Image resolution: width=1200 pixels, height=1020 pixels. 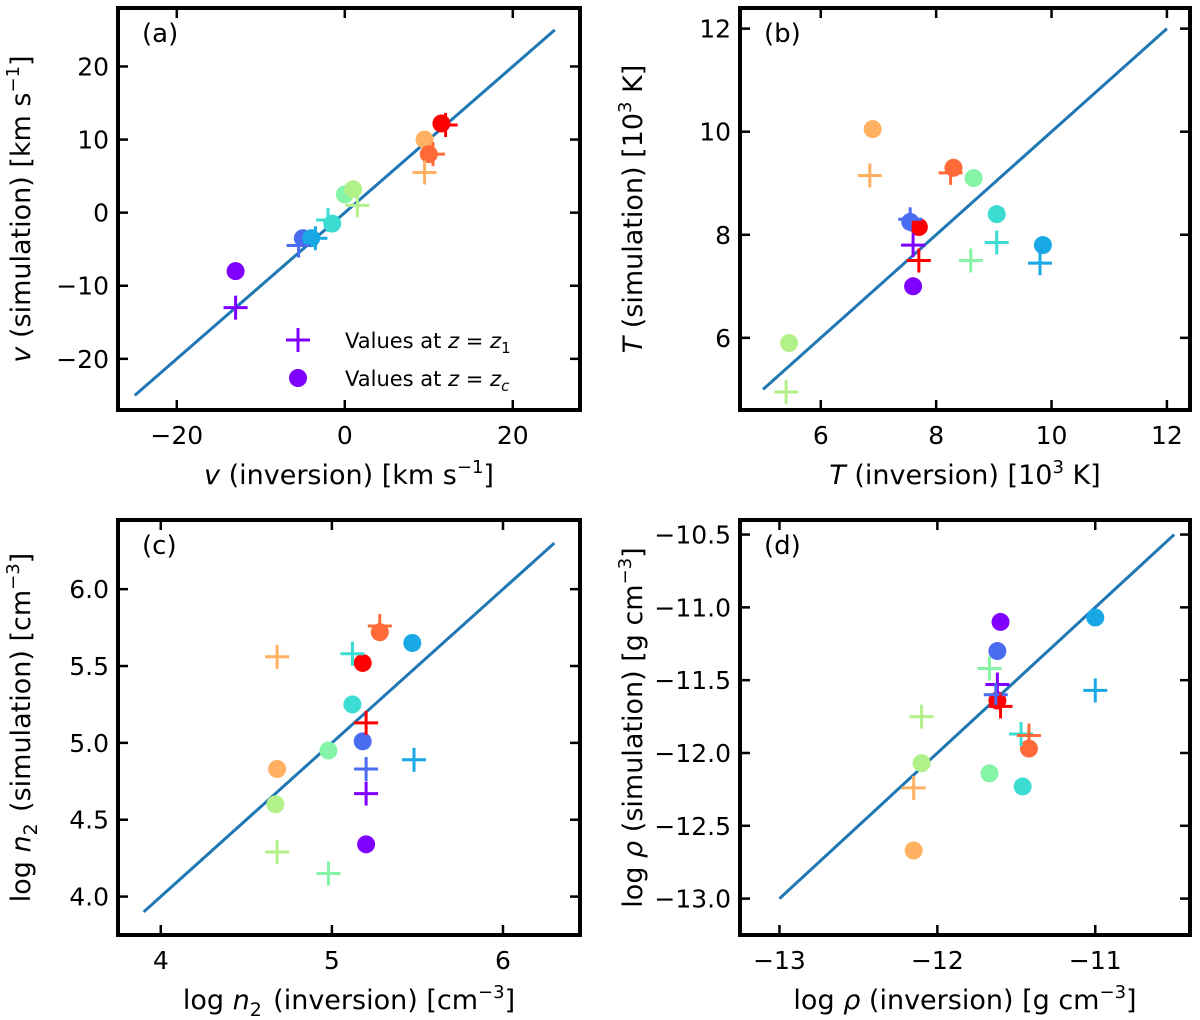 I want to click on y-tick-label: 10, so click(x=715, y=132).